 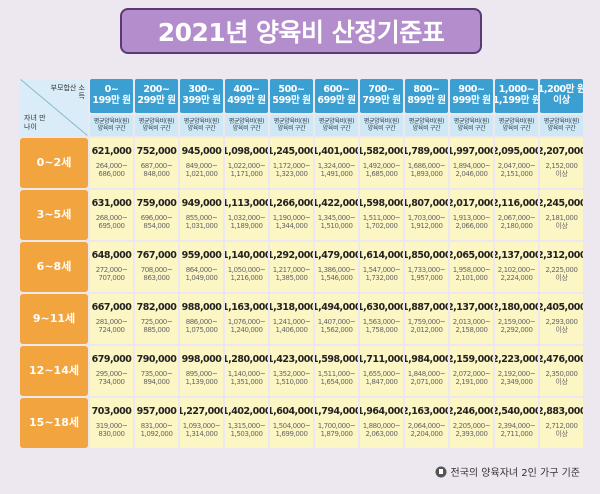 I want to click on column-header-line: 899만 원, so click(x=426, y=100).